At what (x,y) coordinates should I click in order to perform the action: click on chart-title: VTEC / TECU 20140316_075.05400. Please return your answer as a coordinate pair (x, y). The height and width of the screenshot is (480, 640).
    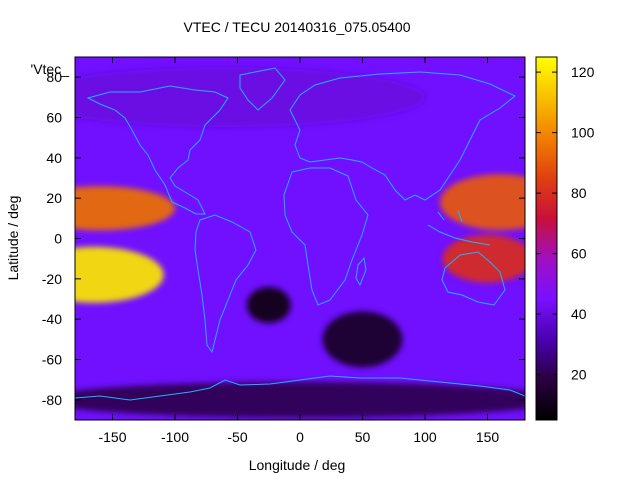
    Looking at the image, I should click on (296, 27).